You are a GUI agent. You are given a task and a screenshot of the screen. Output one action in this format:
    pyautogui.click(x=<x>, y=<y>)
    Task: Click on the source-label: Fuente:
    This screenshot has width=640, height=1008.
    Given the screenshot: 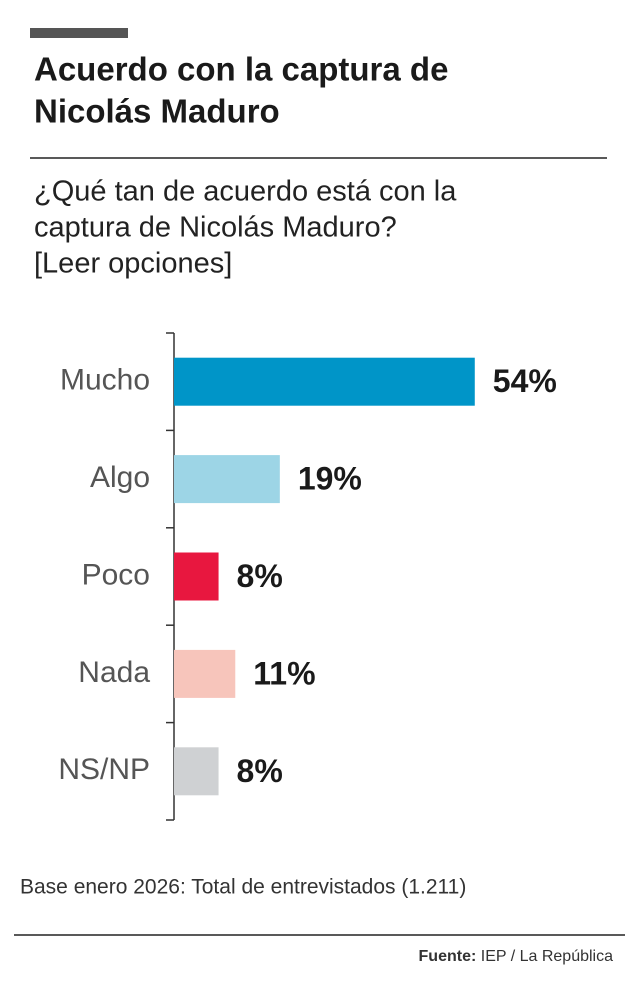 What is the action you would take?
    pyautogui.click(x=448, y=956)
    